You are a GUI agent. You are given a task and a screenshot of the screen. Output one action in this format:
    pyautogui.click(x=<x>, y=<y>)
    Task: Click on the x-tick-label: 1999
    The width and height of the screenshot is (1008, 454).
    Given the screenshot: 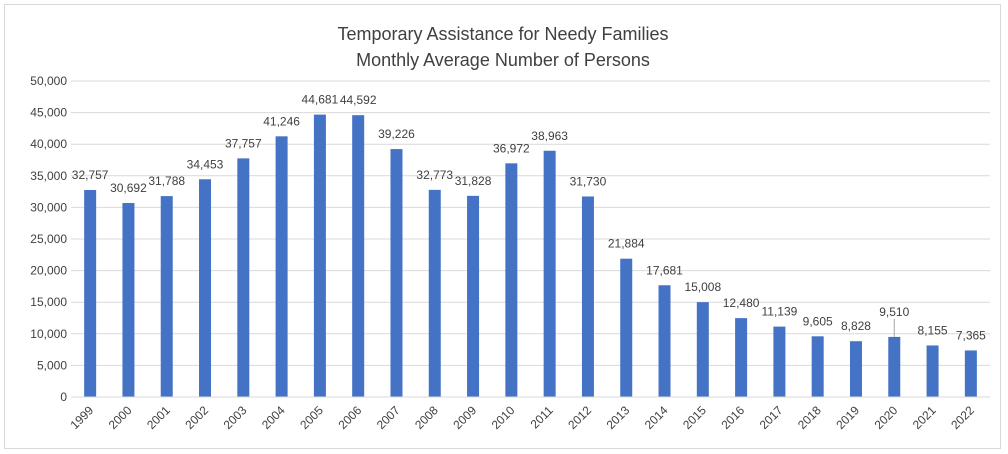 What is the action you would take?
    pyautogui.click(x=81, y=417)
    